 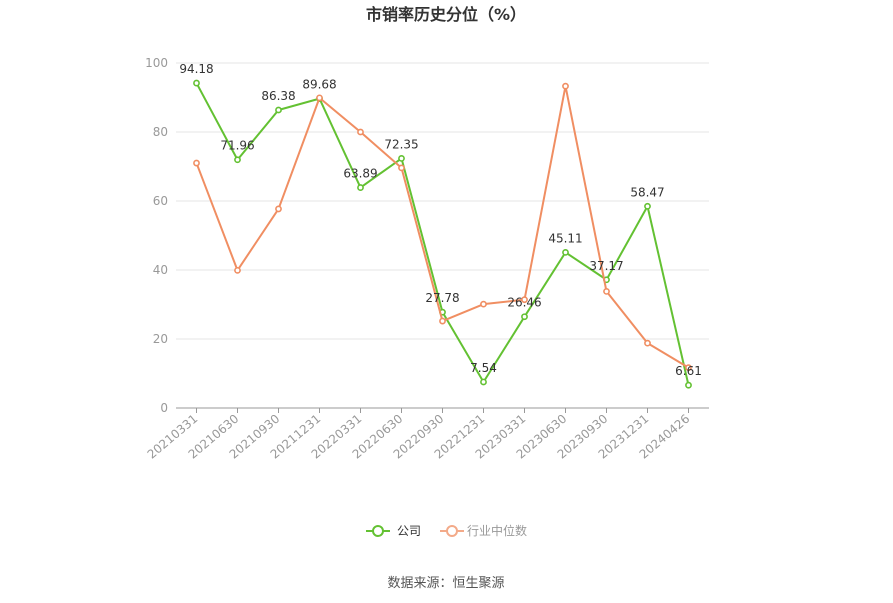 I want to click on data-label: 71.96, so click(x=237, y=146).